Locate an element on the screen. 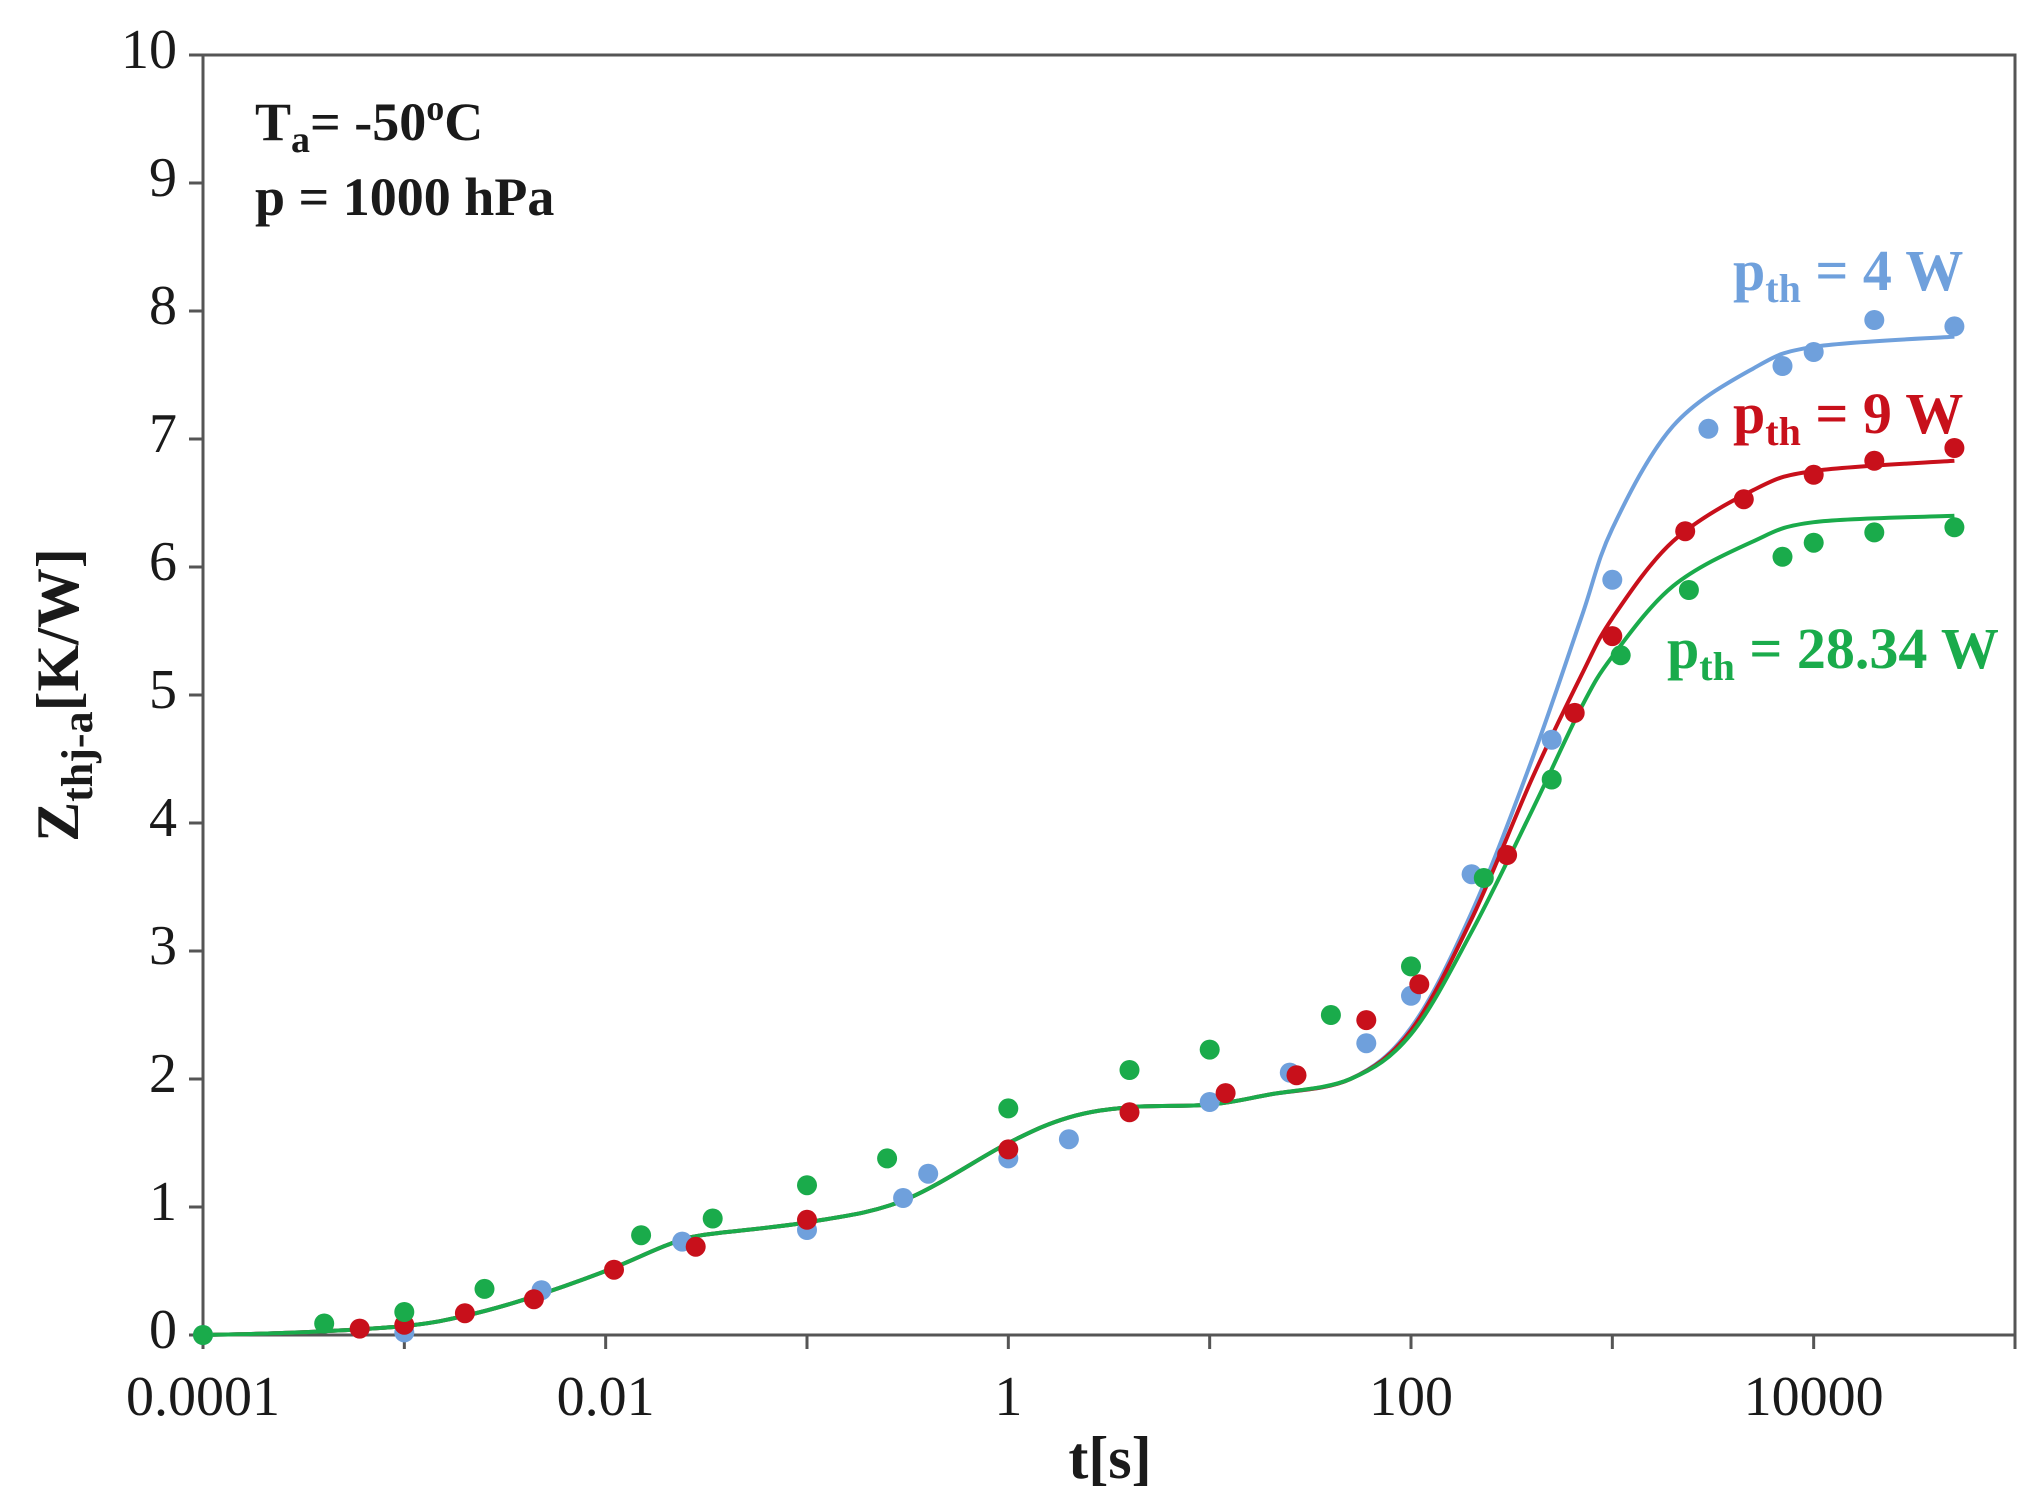 This screenshot has height=1510, width=2040. y-tick-label: 3 is located at coordinates (163, 946).